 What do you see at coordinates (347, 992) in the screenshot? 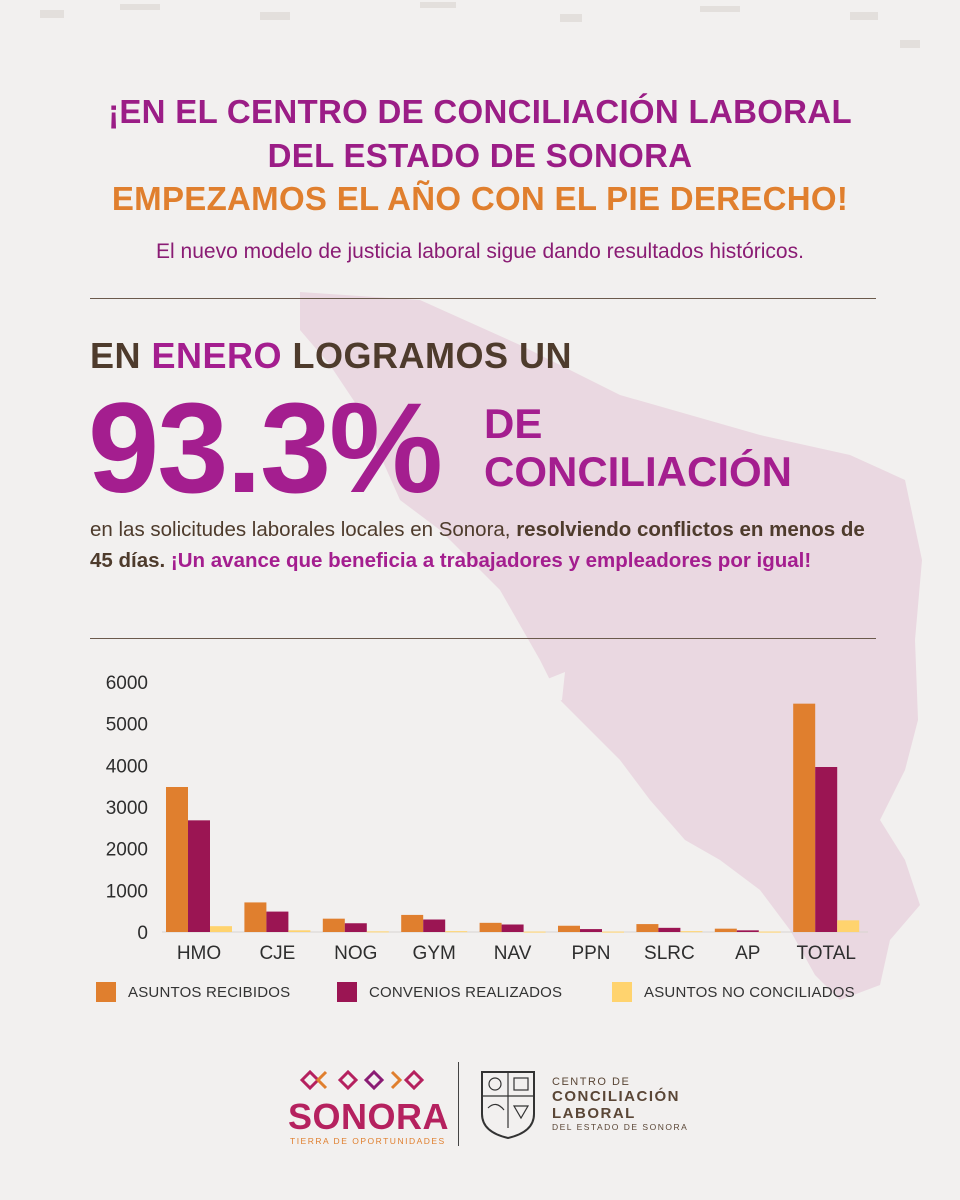
I see `legend-swatch-convenios` at bounding box center [347, 992].